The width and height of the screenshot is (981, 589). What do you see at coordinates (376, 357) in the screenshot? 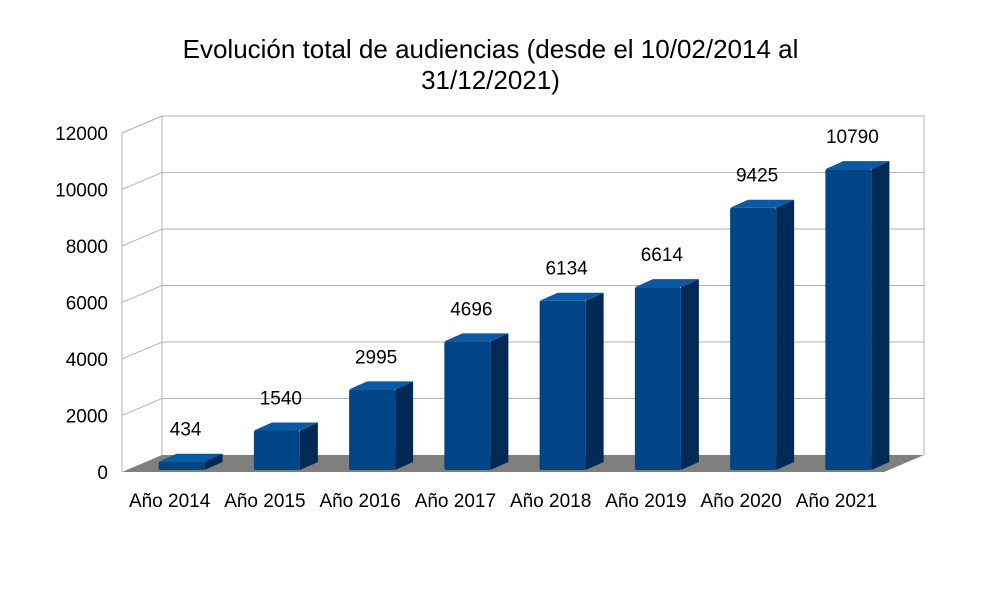
I see `data-label: 2995` at bounding box center [376, 357].